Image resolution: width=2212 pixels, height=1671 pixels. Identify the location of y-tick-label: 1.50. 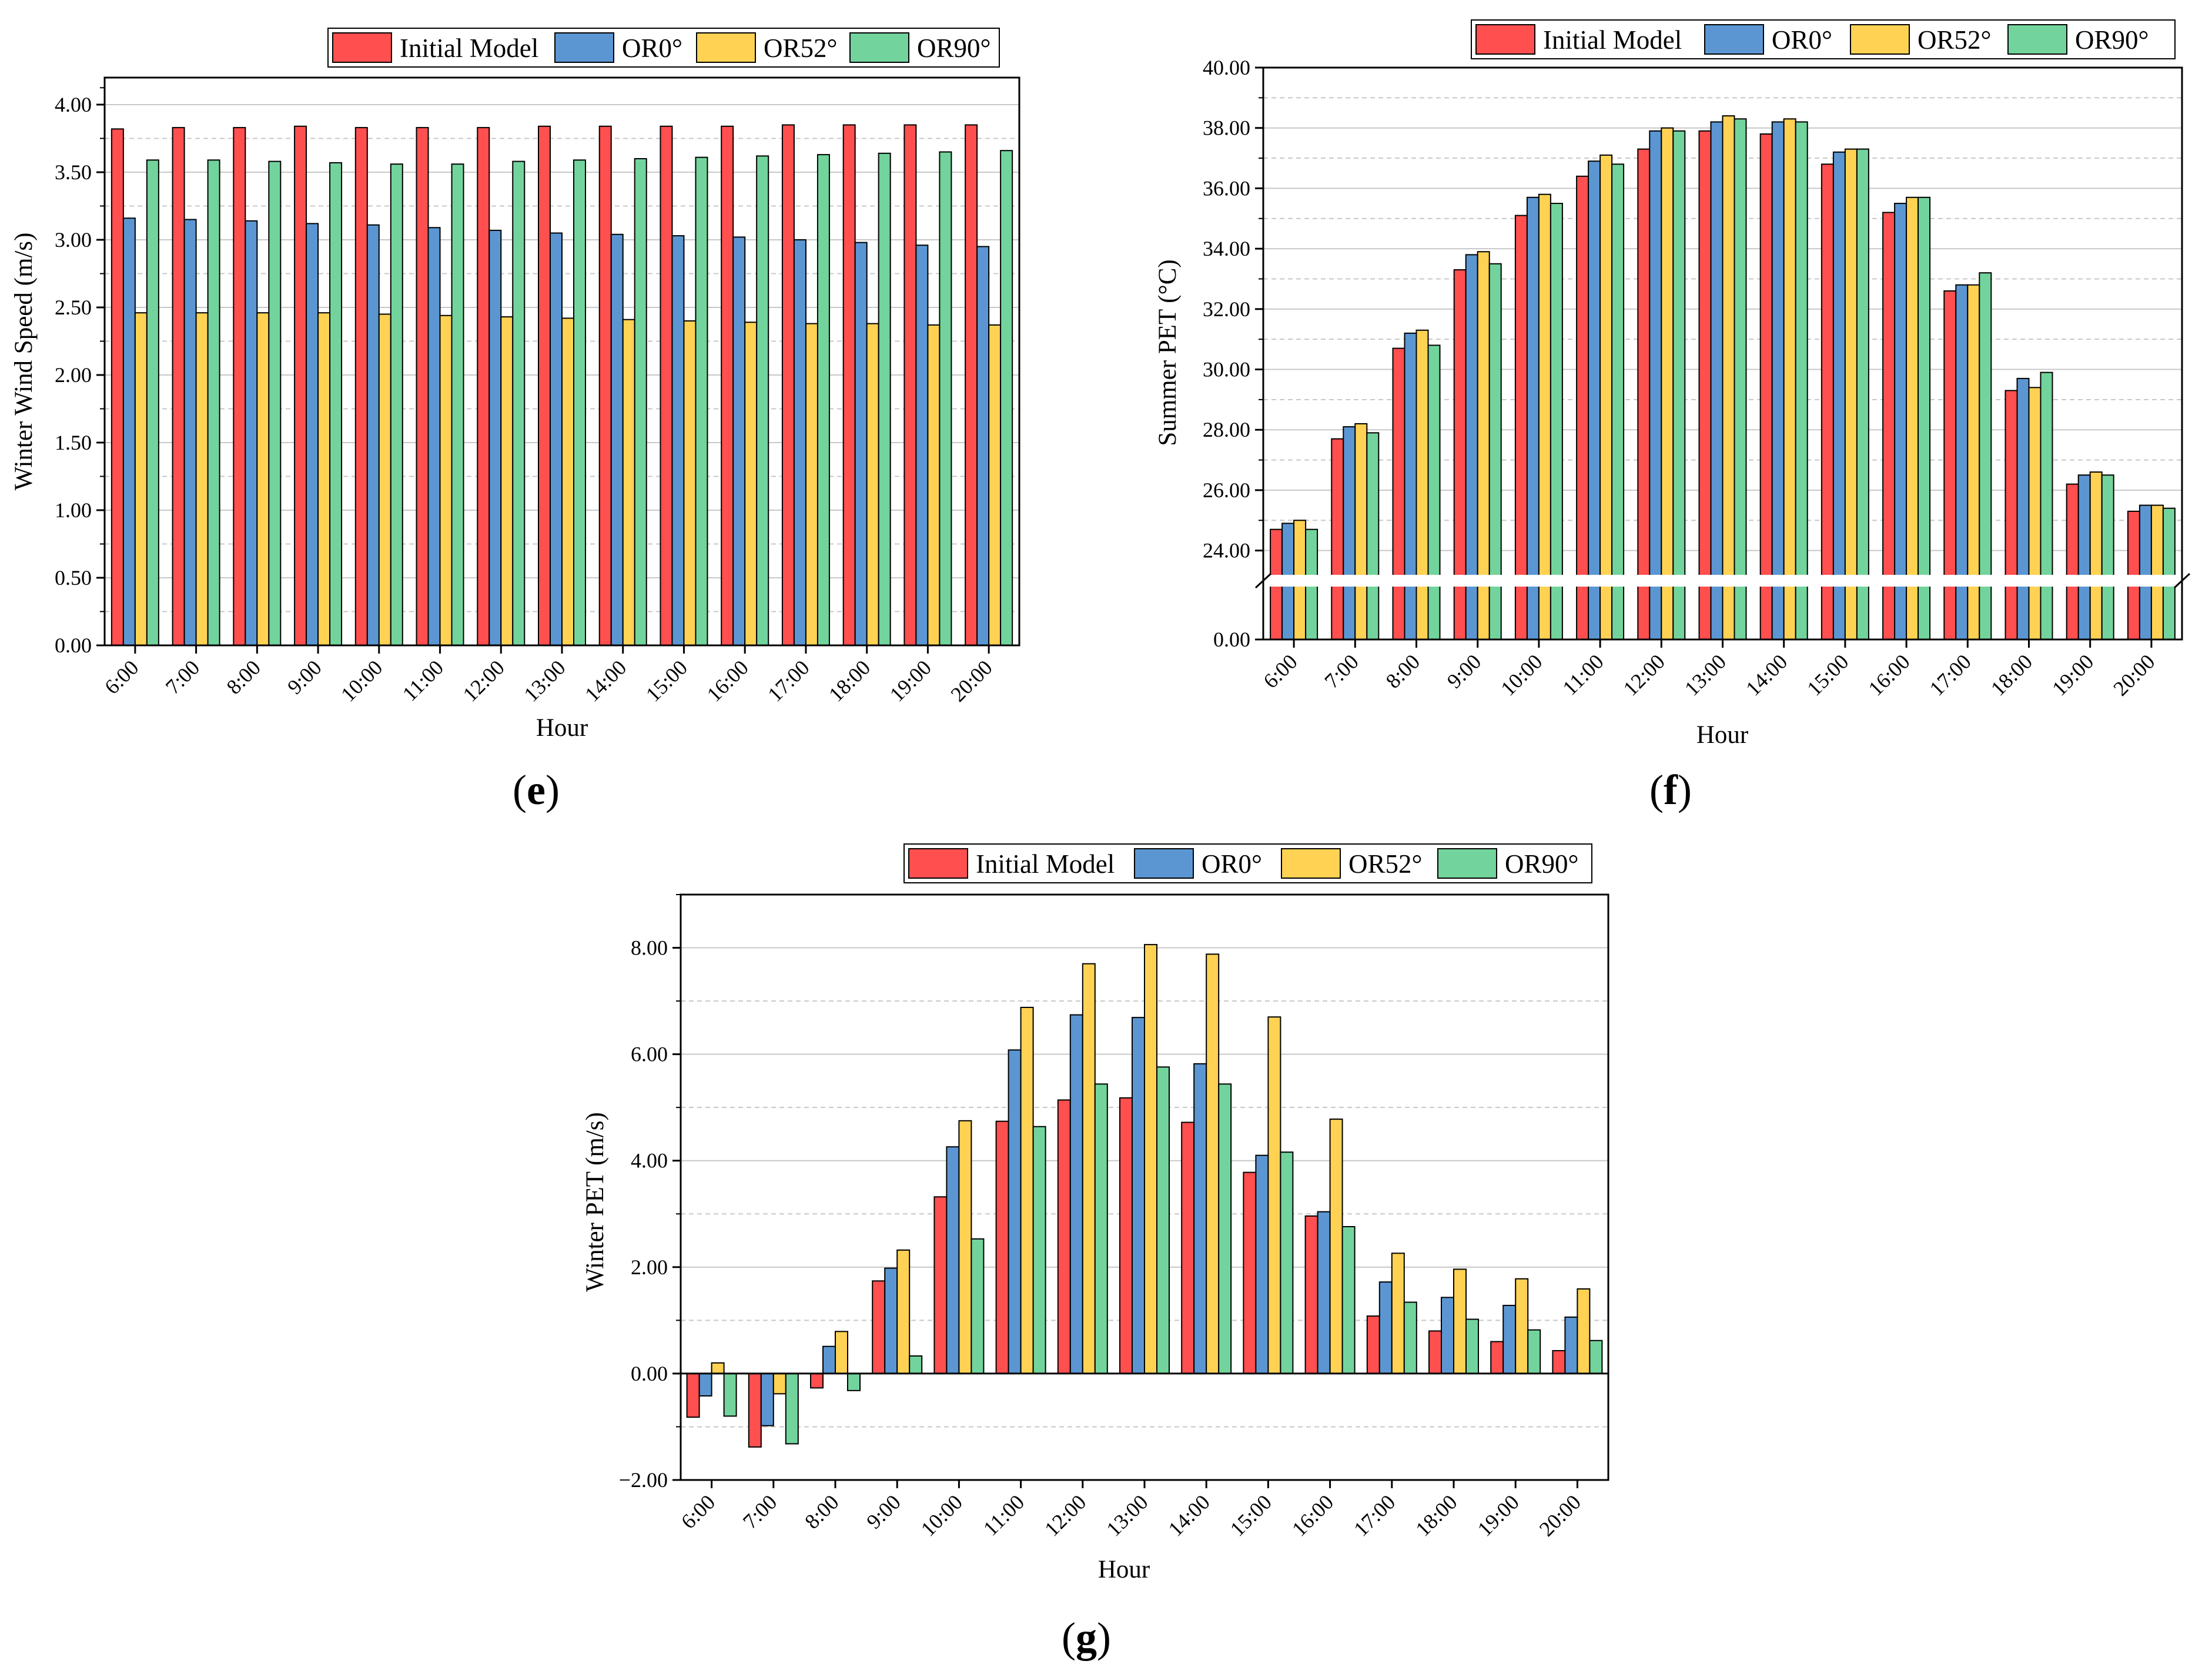
(73, 443).